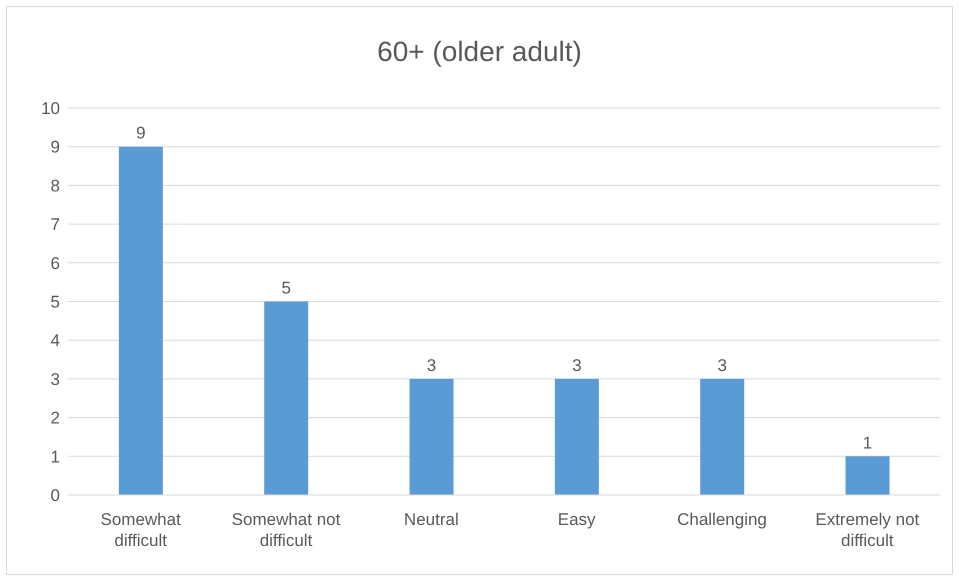 This screenshot has width=959, height=581. Describe the element at coordinates (286, 530) in the screenshot. I see `x-tick-label: Somewhat not difficult` at that location.